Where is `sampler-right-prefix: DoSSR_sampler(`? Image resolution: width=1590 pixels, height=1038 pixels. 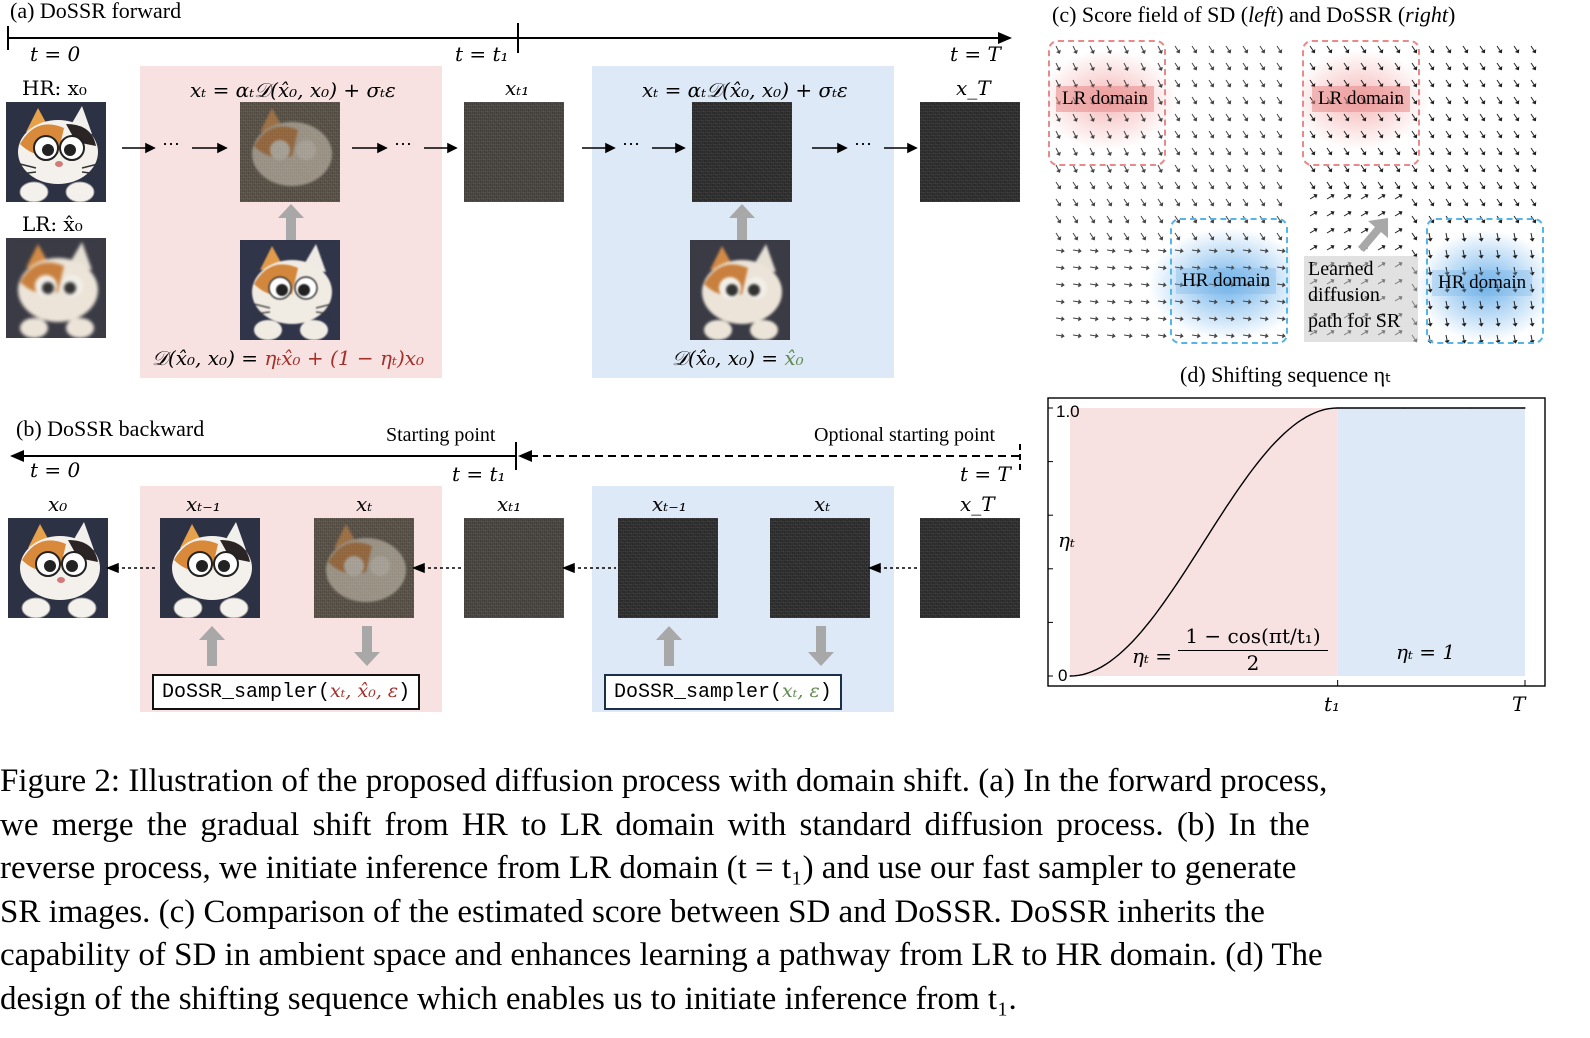
sampler-right-prefix: DoSSR_sampler( is located at coordinates (698, 692).